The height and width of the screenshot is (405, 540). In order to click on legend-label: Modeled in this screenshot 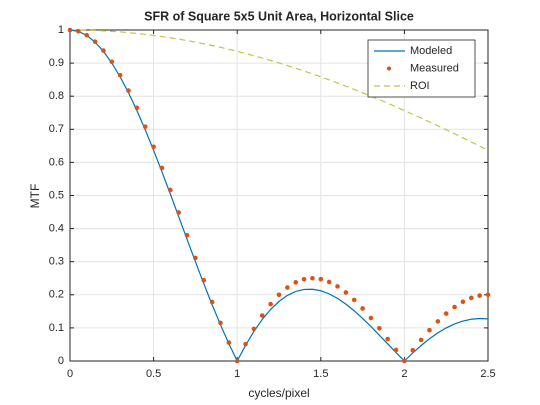, I will do `click(431, 51)`.